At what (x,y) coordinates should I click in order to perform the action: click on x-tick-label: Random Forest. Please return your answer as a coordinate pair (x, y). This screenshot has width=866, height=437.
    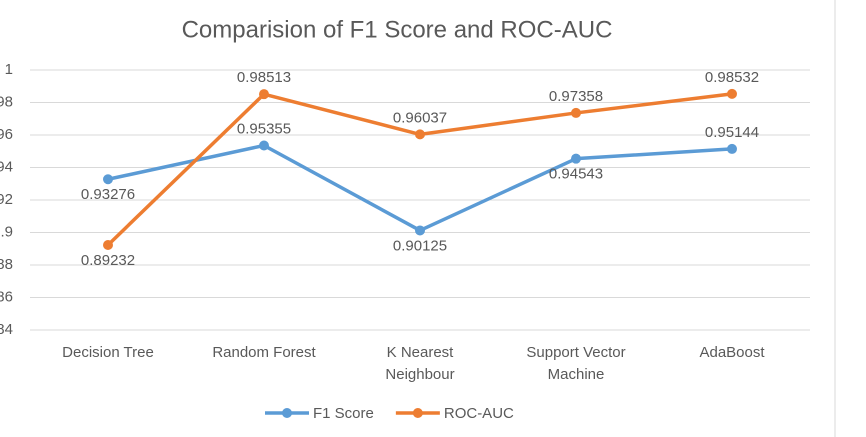
    Looking at the image, I should click on (264, 352).